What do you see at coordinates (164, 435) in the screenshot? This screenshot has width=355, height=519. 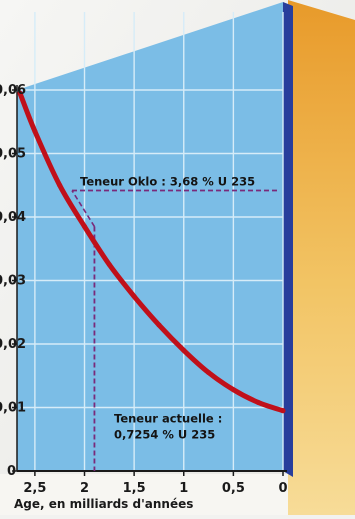 I see `current-annotation-line2: 0,7254 % U 235` at bounding box center [164, 435].